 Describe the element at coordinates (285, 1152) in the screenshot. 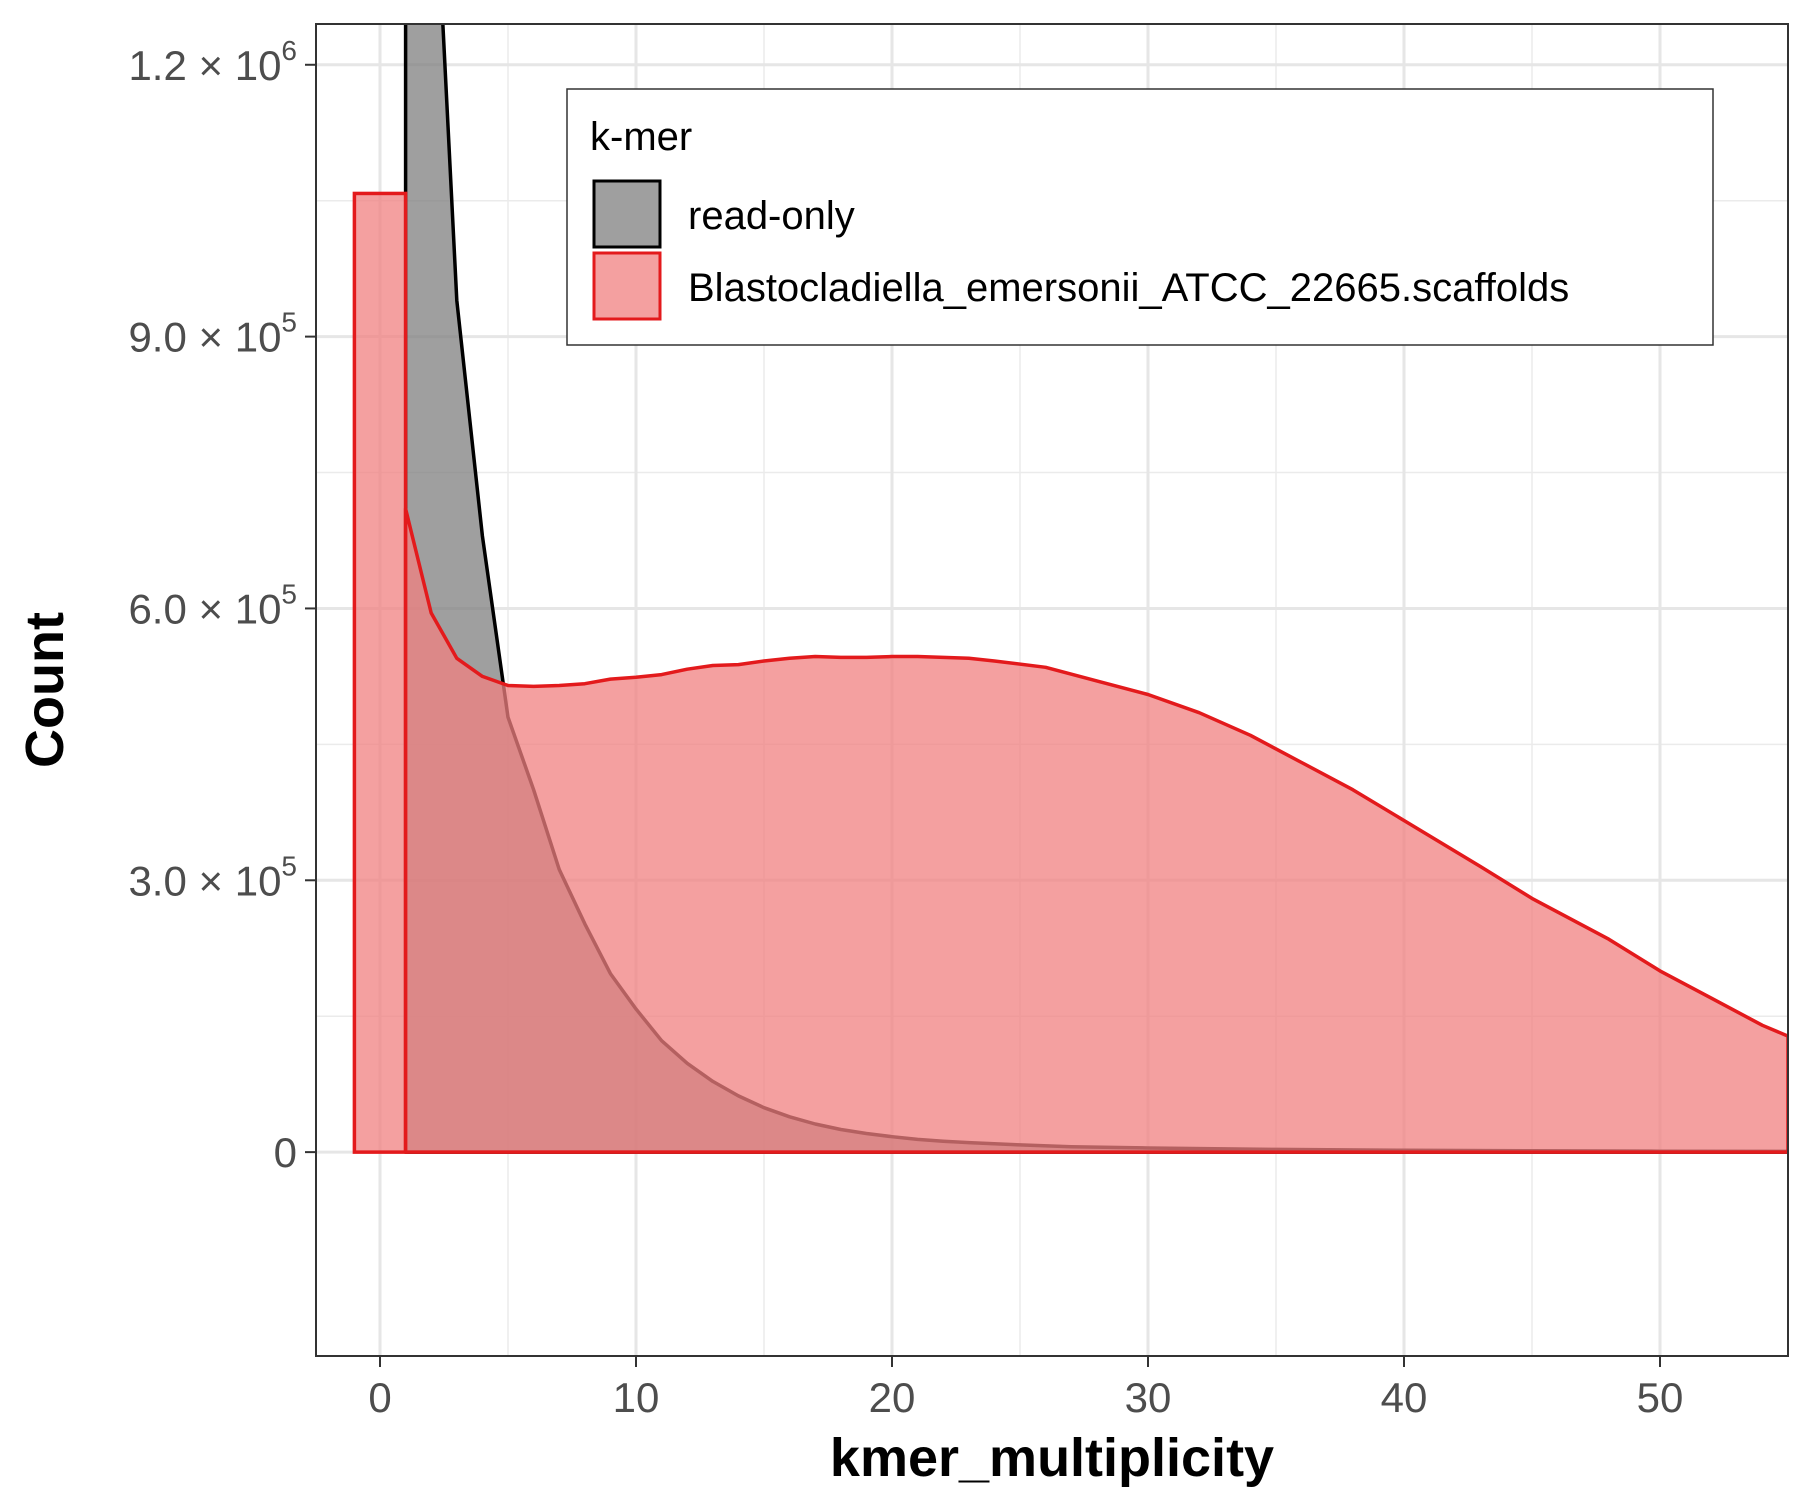

I see `y-tick-label: 0` at that location.